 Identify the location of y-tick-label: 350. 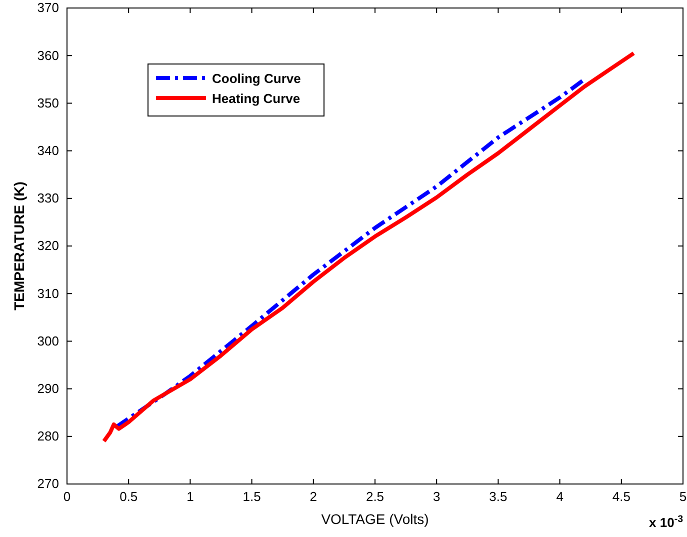
(48, 102).